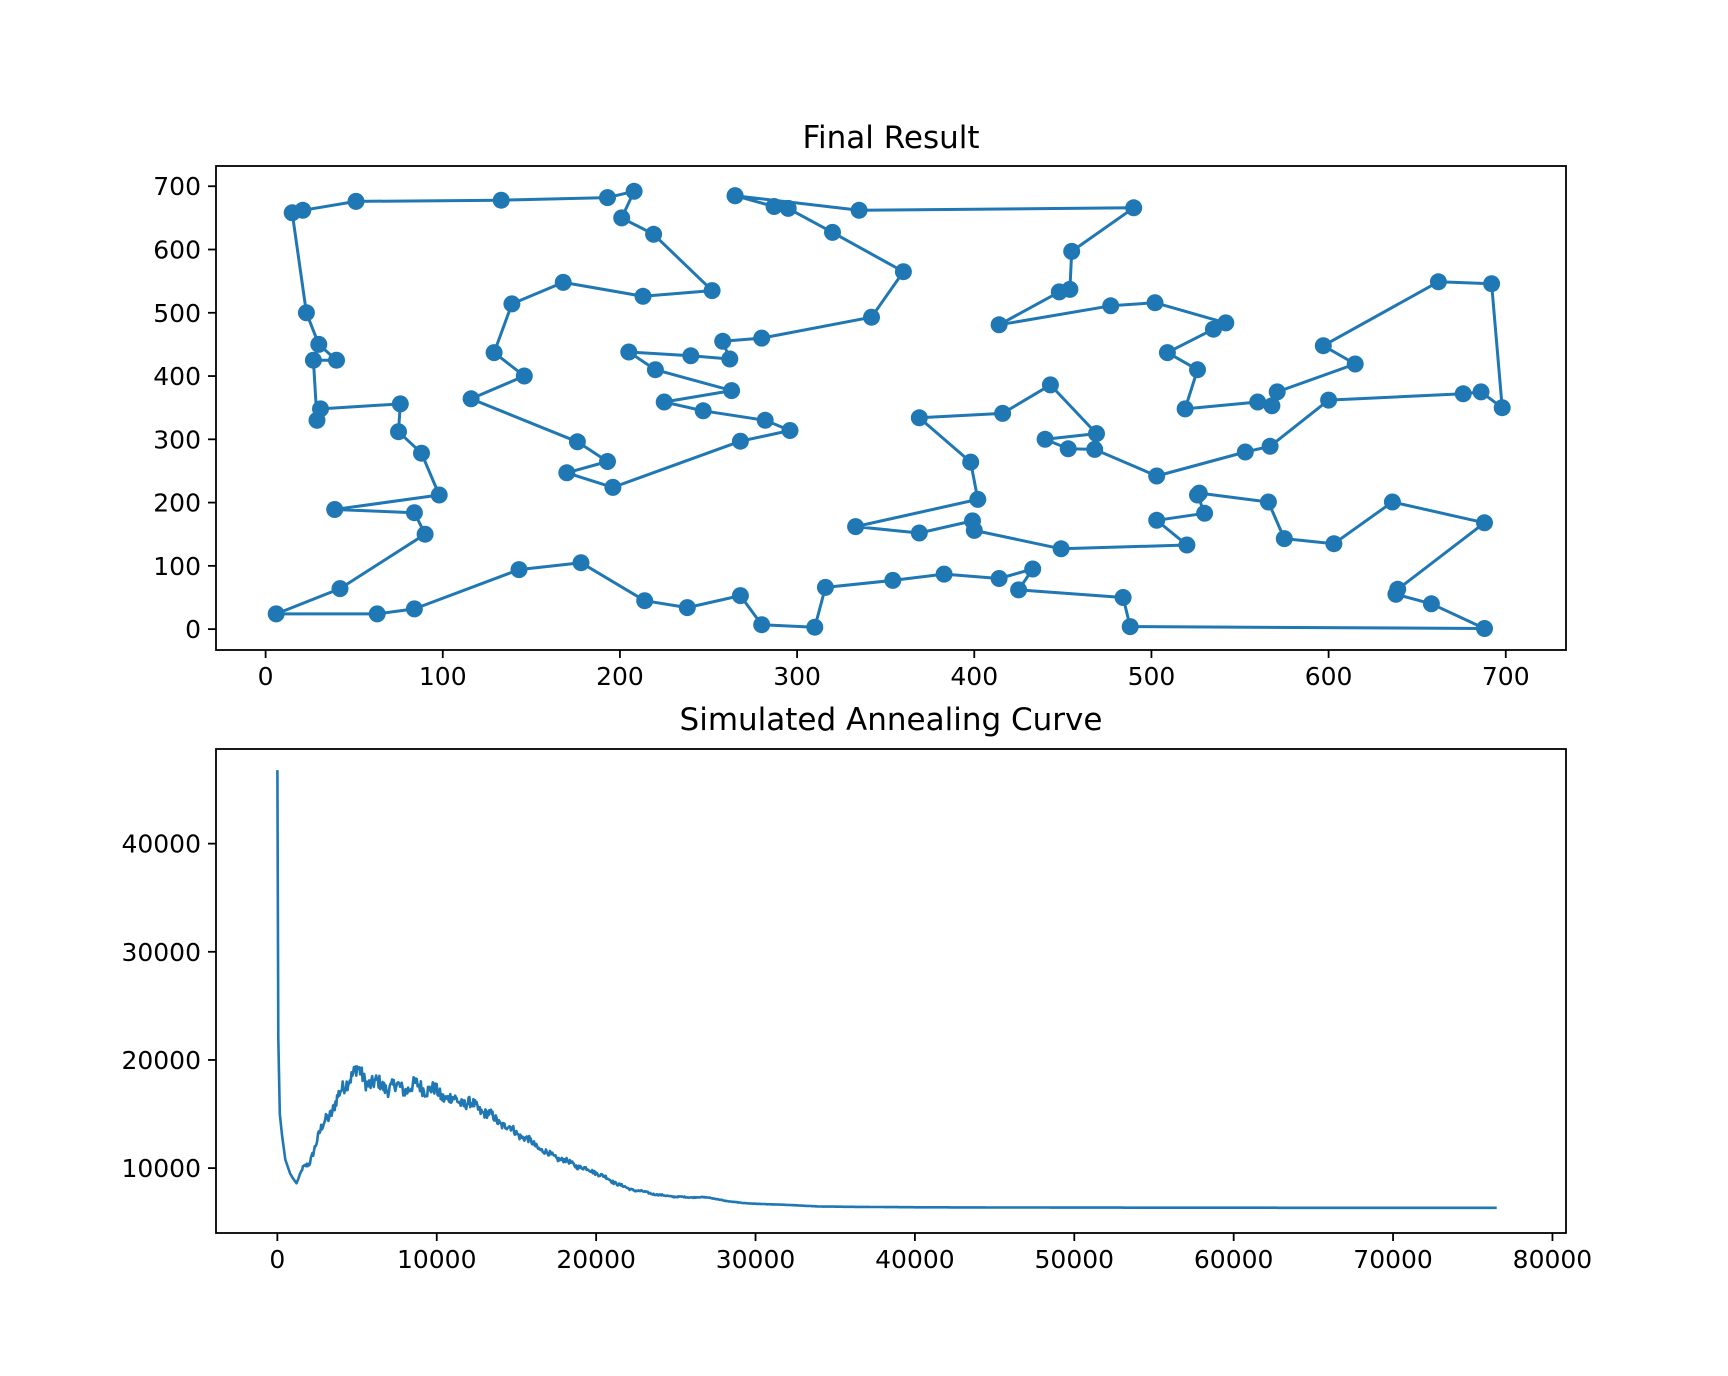  I want to click on final-result-title: Final Result, so click(890, 138).